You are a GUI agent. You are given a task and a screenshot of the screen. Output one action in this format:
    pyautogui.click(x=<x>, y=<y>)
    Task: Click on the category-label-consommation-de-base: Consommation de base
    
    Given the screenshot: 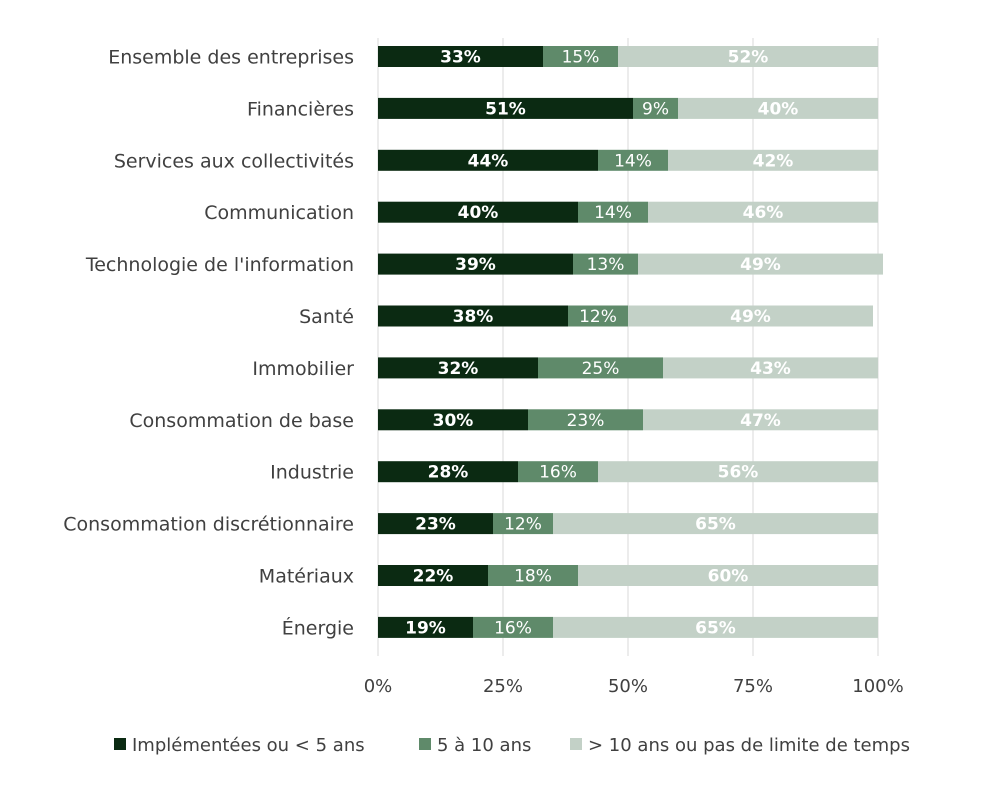 What is the action you would take?
    pyautogui.click(x=241, y=421)
    